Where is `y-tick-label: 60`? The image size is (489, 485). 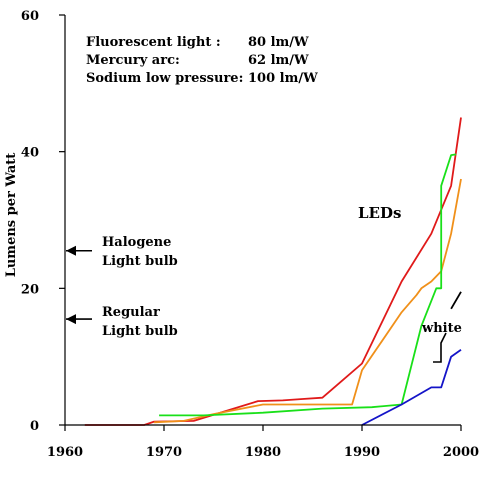 y-tick-label: 60 is located at coordinates (30, 16).